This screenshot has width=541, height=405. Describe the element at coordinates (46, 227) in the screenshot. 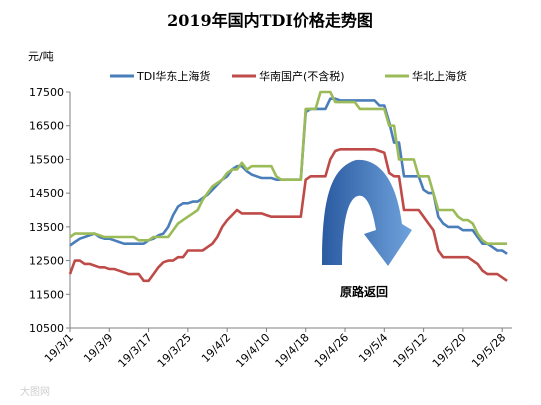

I see `y-tick-label: 13500` at that location.